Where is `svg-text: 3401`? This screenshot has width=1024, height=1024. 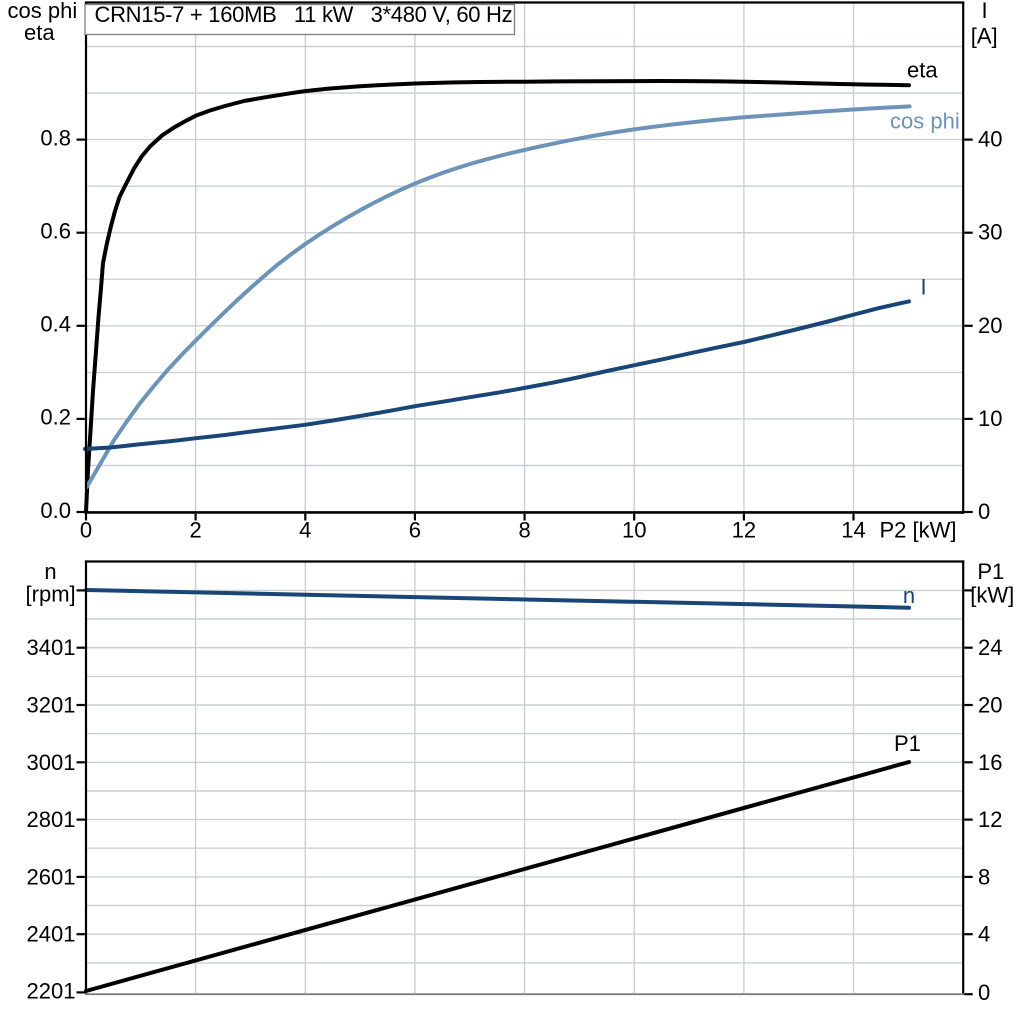
svg-text: 3401 is located at coordinates (51, 647).